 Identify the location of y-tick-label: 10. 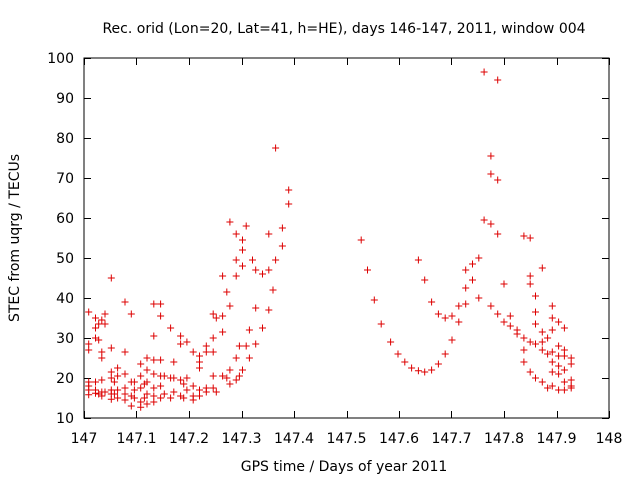
(65, 419).